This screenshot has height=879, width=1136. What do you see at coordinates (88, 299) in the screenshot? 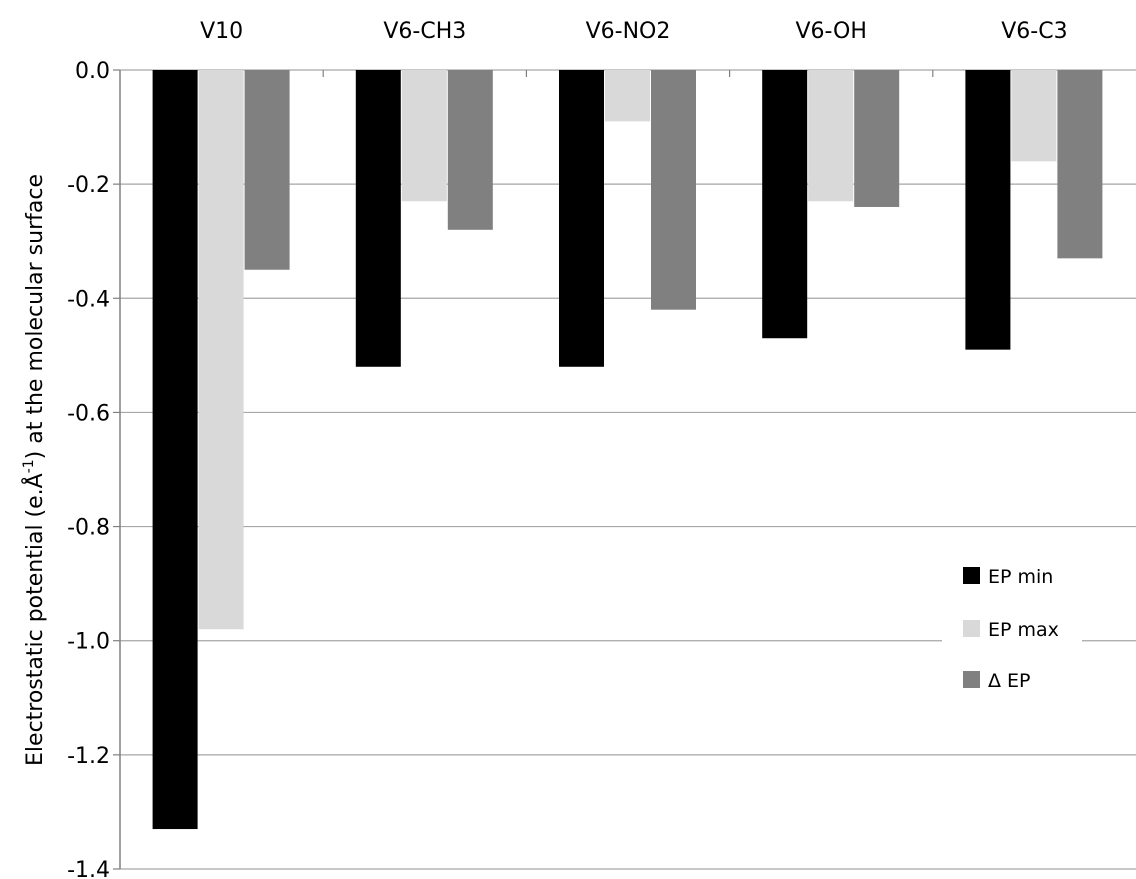
I see `y-tick-label: -0.4` at bounding box center [88, 299].